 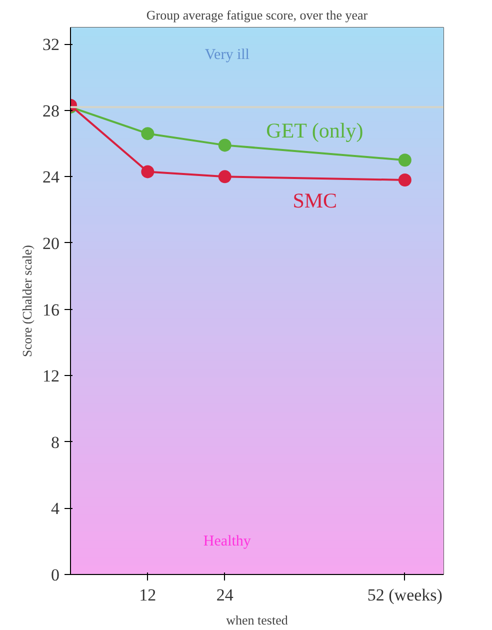 What do you see at coordinates (55, 575) in the screenshot?
I see `y-tick-label: 0` at bounding box center [55, 575].